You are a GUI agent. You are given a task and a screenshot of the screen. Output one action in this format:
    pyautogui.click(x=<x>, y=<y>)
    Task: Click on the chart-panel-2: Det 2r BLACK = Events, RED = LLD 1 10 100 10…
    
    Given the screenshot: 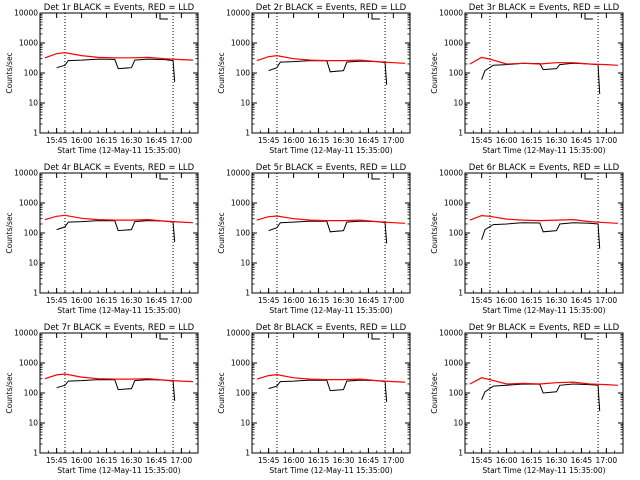 What is the action you would take?
    pyautogui.click(x=314, y=79)
    